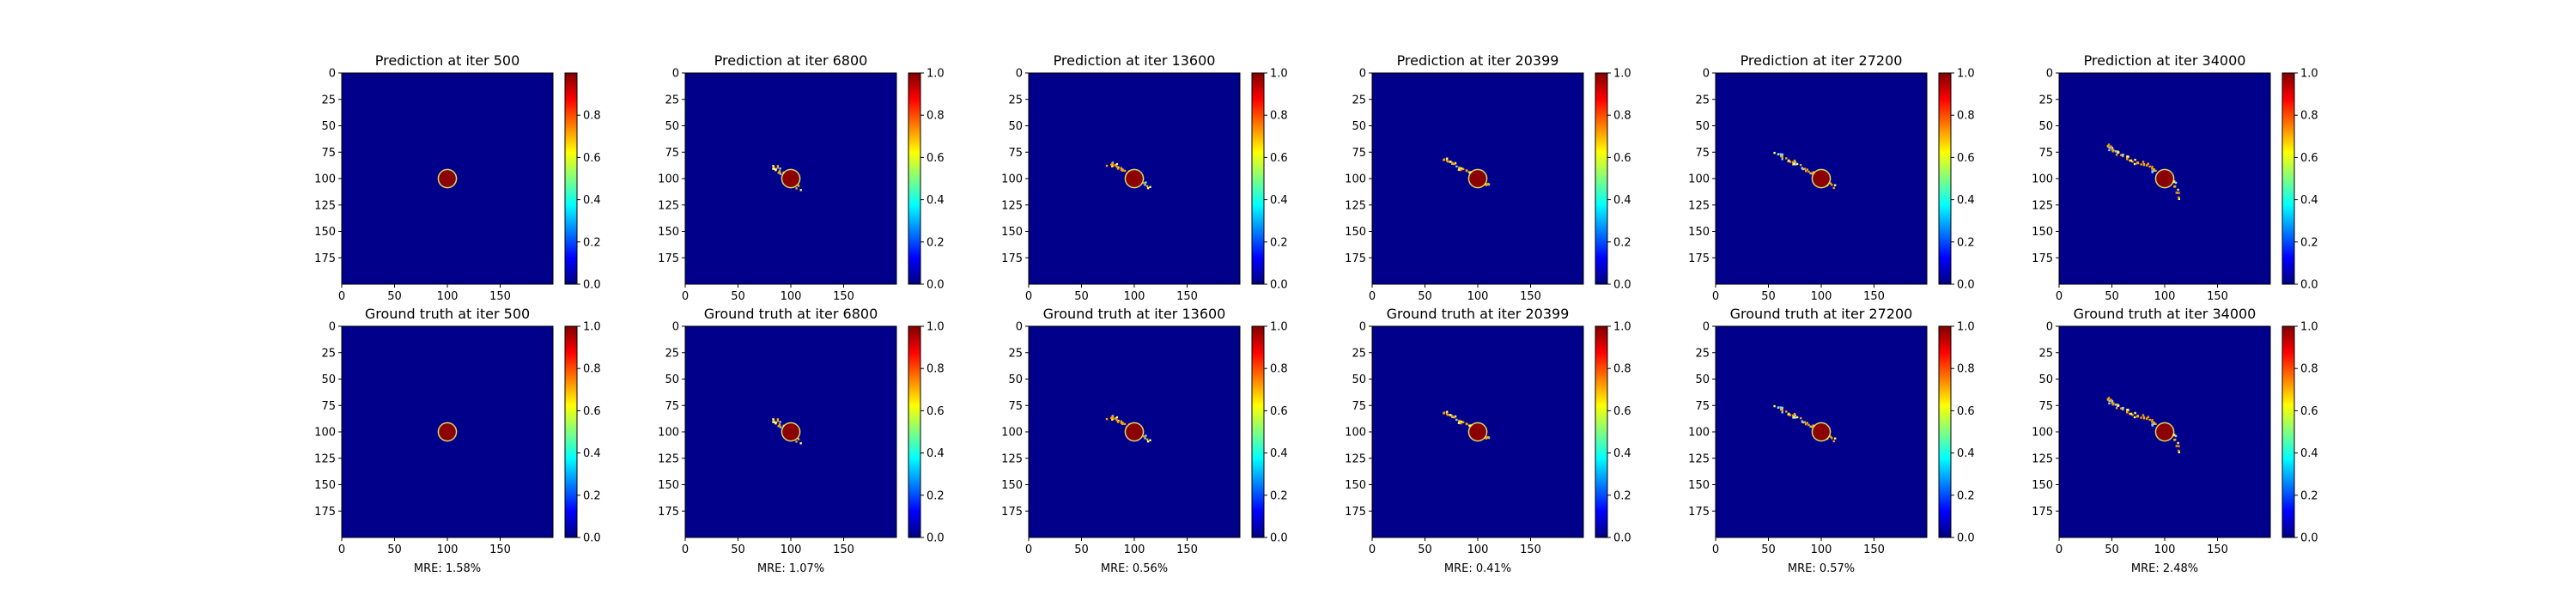 Image resolution: width=2576 pixels, height=601 pixels. What do you see at coordinates (333, 74) in the screenshot?
I see `y-tick-label: 0` at bounding box center [333, 74].